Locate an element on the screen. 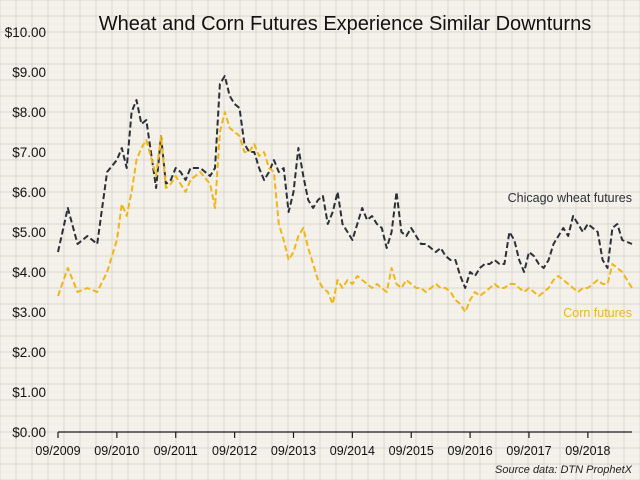  x-tick-label: 09/2017 is located at coordinates (528, 451).